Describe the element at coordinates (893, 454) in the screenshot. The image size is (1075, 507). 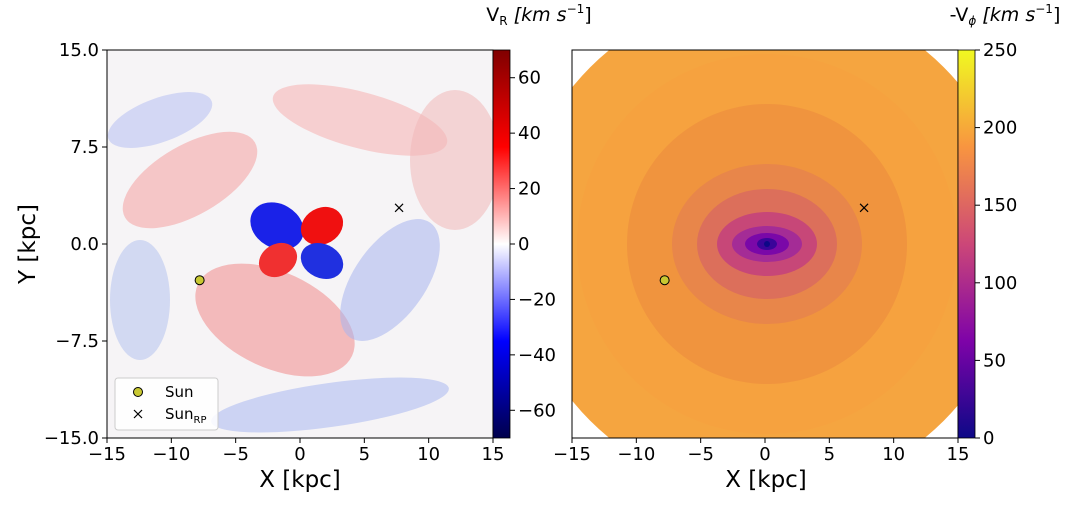
I see `vphi-xtick-label: 10` at that location.